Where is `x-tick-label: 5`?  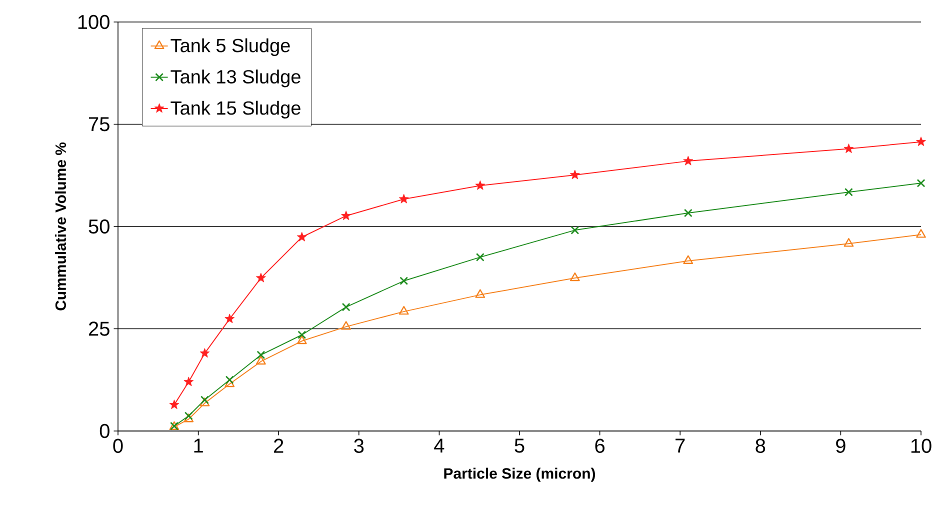 x-tick-label: 5 is located at coordinates (519, 445).